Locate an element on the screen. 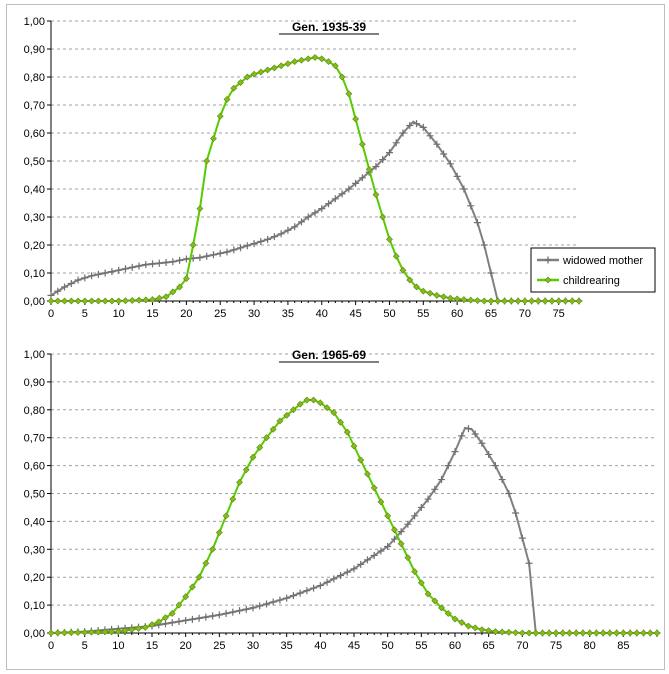 Image resolution: width=669 pixels, height=674 pixels. x-tick-label: 55 is located at coordinates (423, 314).